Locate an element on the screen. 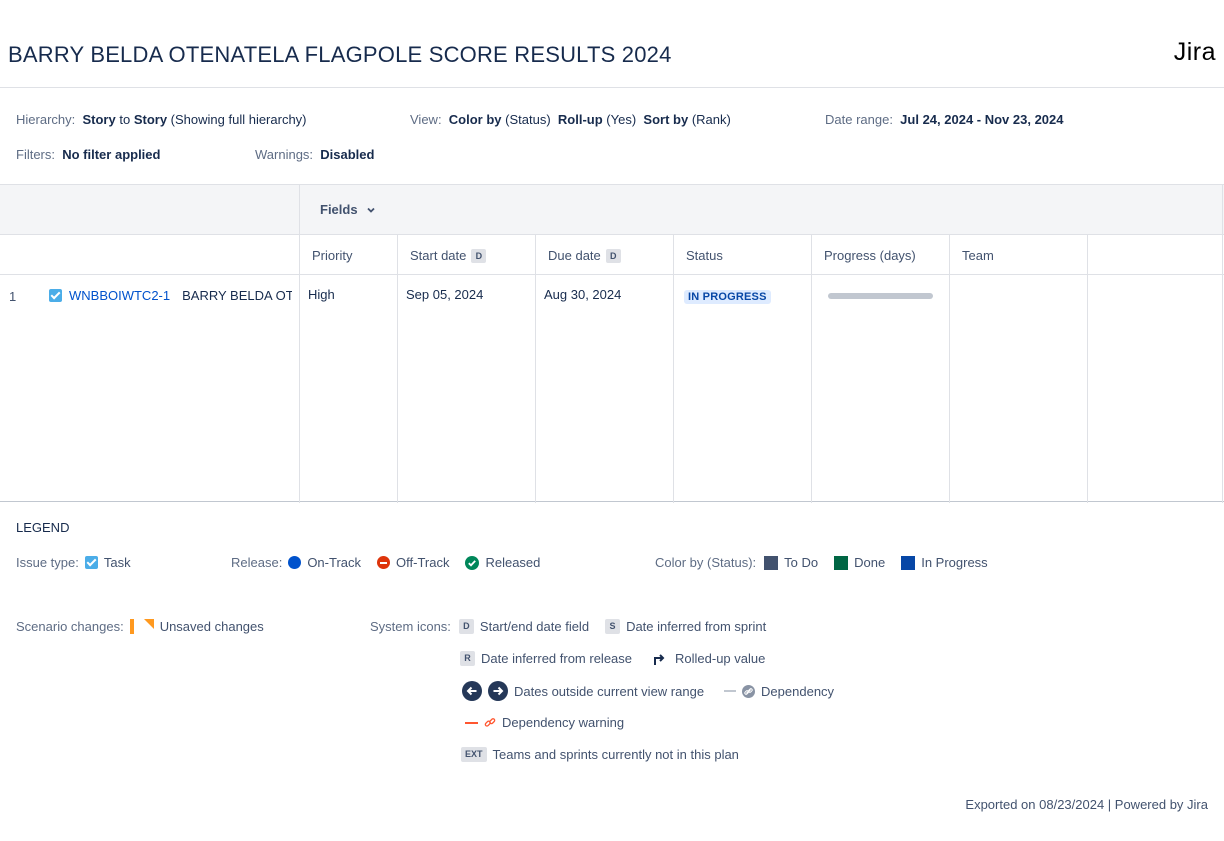 The image size is (1224, 841). start-end-label: Start/end date field is located at coordinates (534, 626).